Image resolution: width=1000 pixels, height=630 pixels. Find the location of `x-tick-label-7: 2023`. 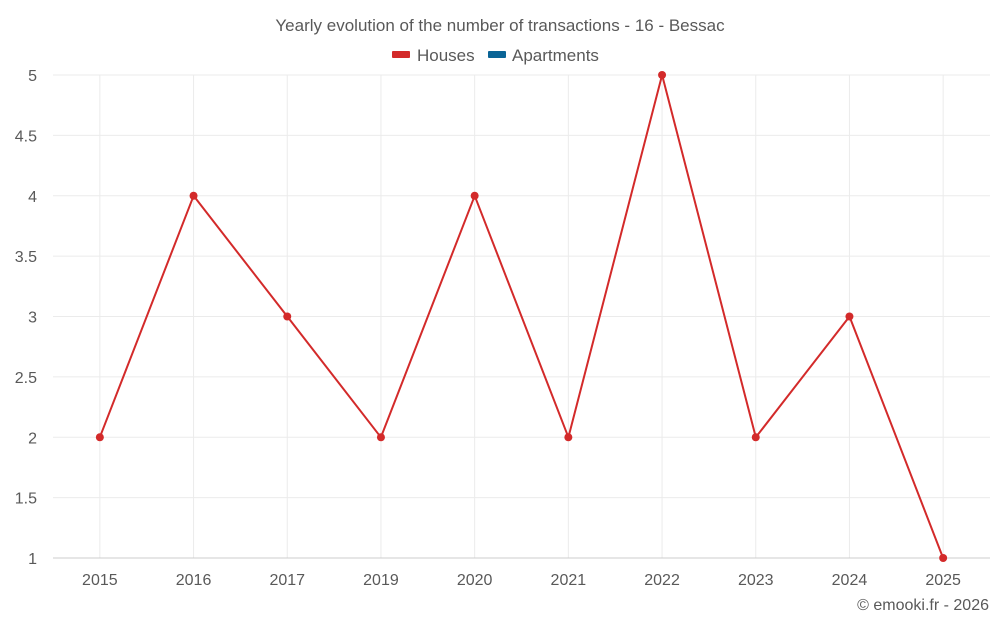

x-tick-label-7: 2023 is located at coordinates (756, 580).